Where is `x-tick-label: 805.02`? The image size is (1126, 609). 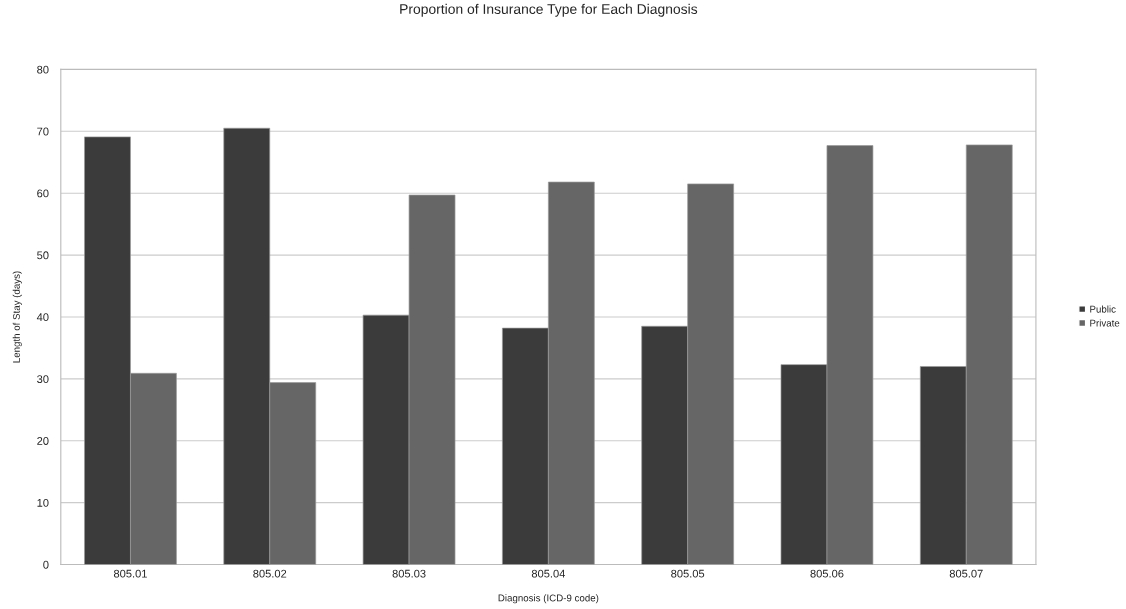
x-tick-label: 805.02 is located at coordinates (270, 573).